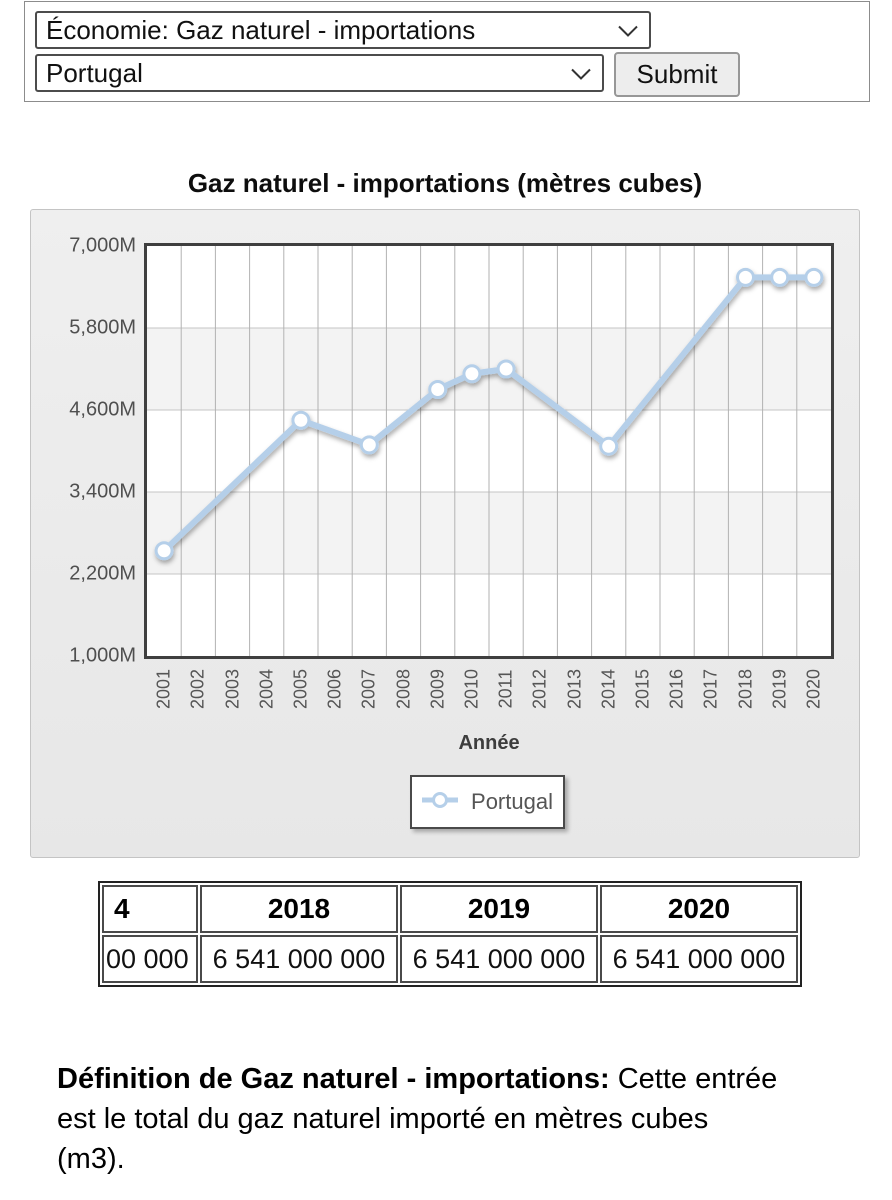 The width and height of the screenshot is (892, 1200). What do you see at coordinates (368, 689) in the screenshot?
I see `x-axis-tick-label: 2007` at bounding box center [368, 689].